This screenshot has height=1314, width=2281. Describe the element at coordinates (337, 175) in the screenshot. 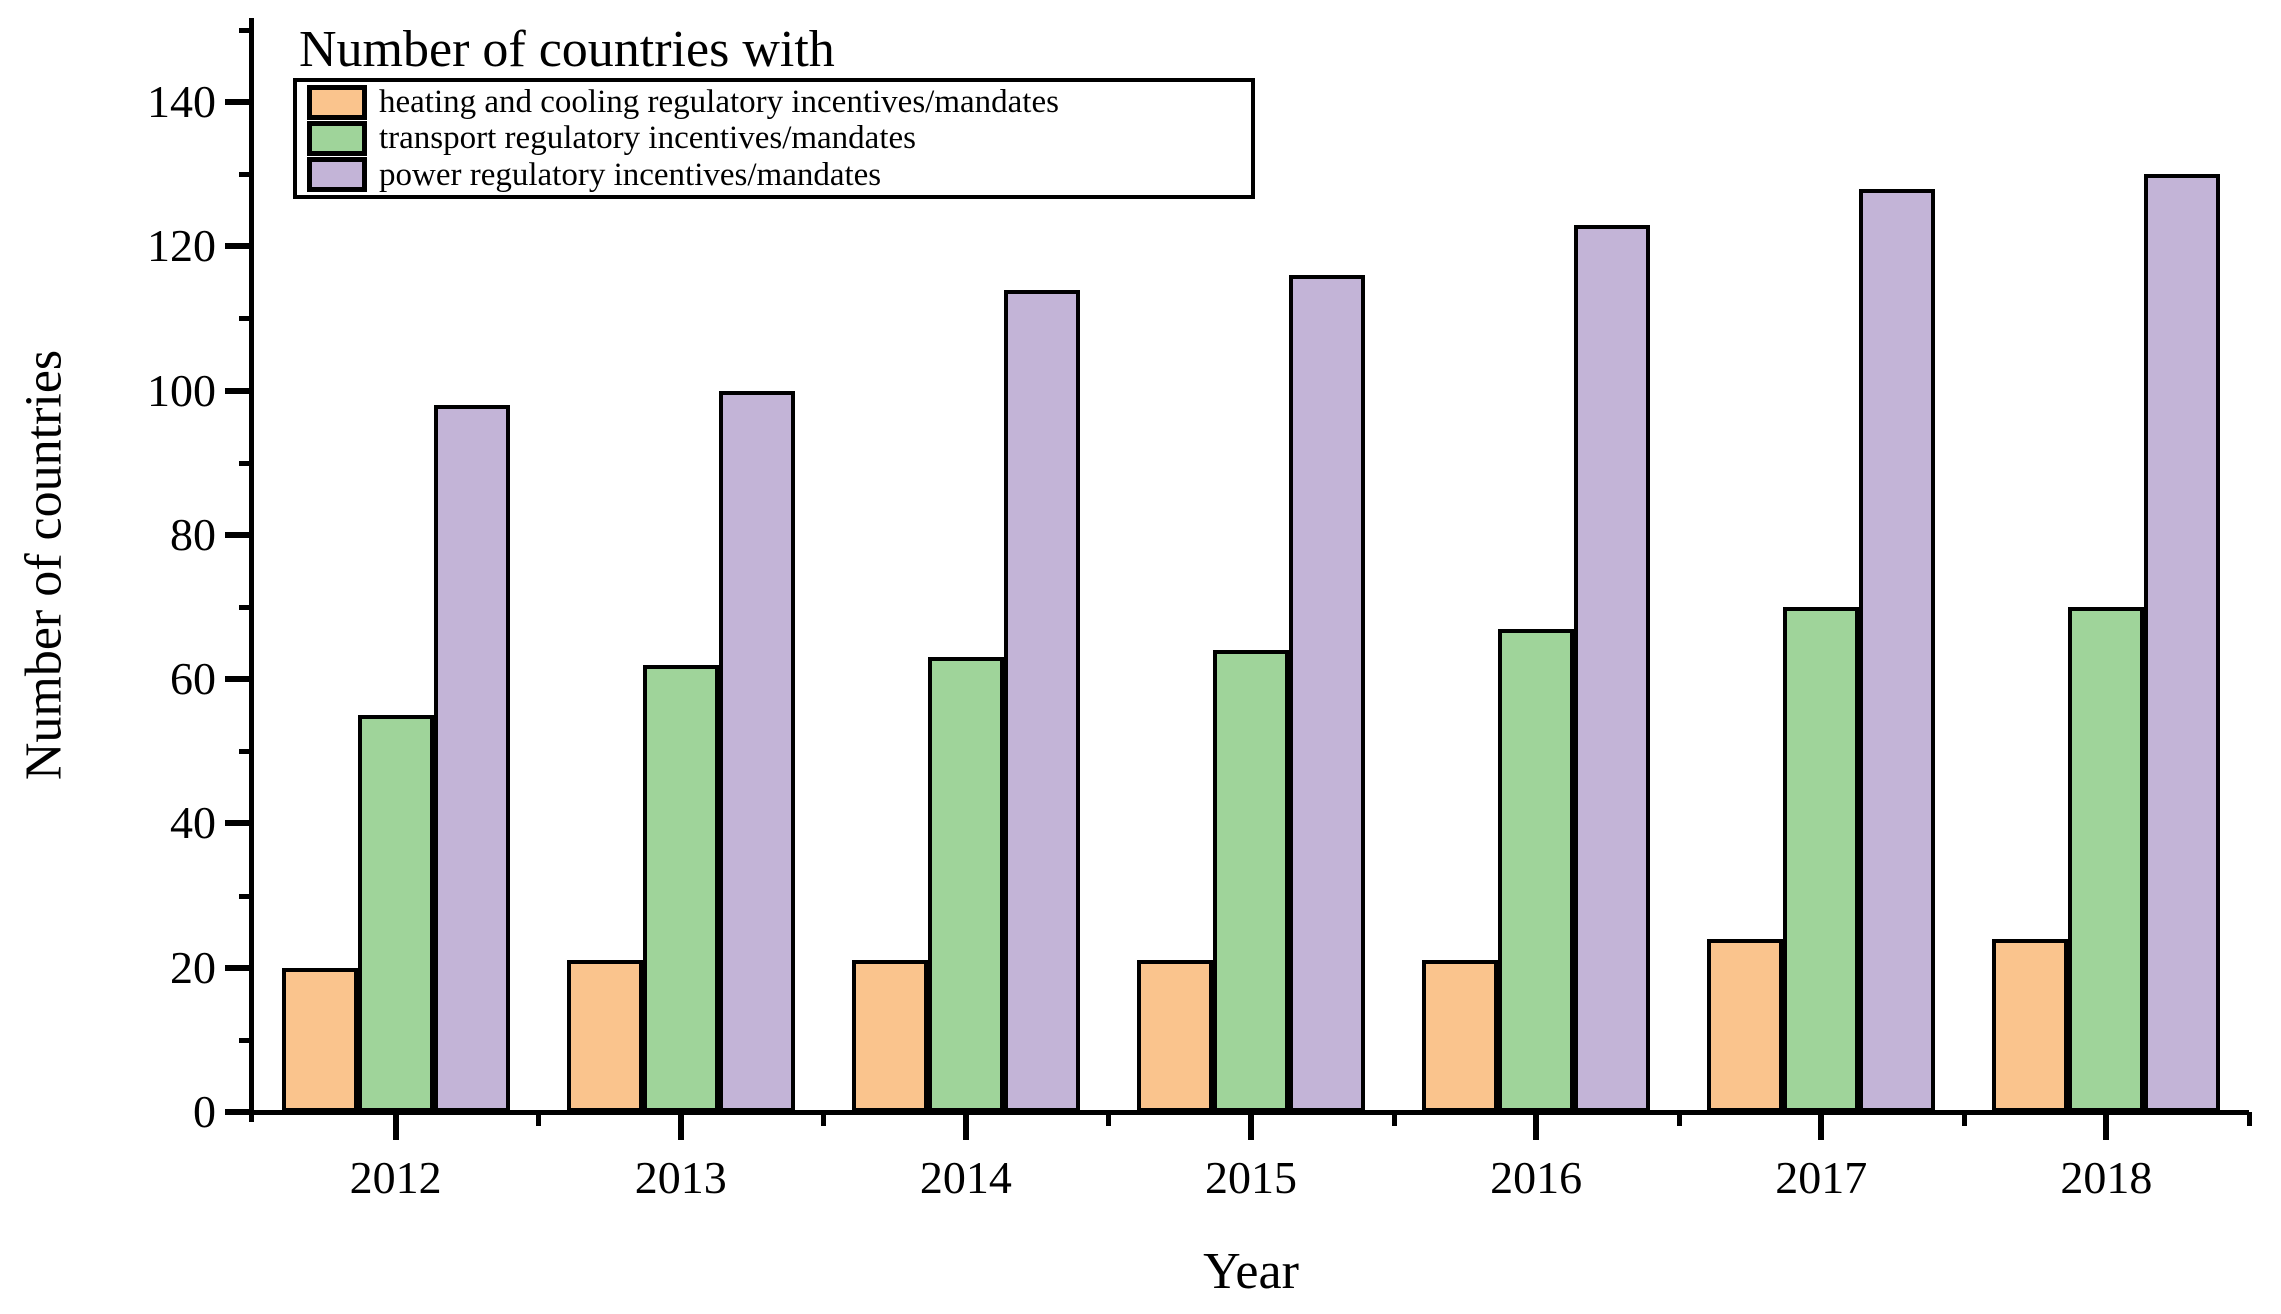

I see `legend-swatch-power` at that location.